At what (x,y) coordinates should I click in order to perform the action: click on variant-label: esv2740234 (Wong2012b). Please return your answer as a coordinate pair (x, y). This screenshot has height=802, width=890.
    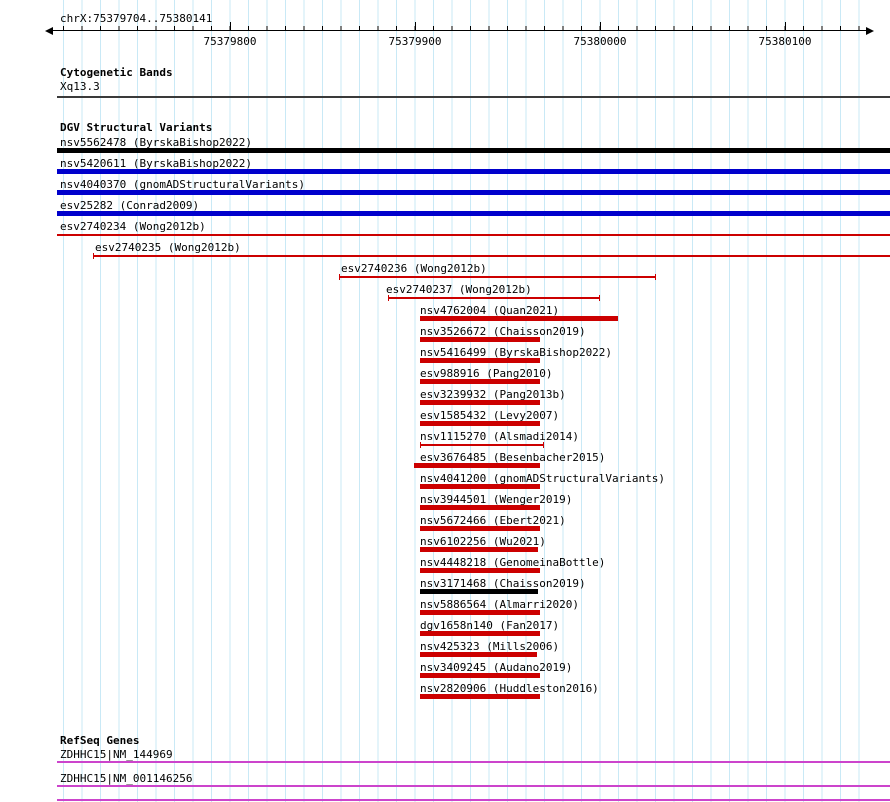
    Looking at the image, I should click on (133, 226).